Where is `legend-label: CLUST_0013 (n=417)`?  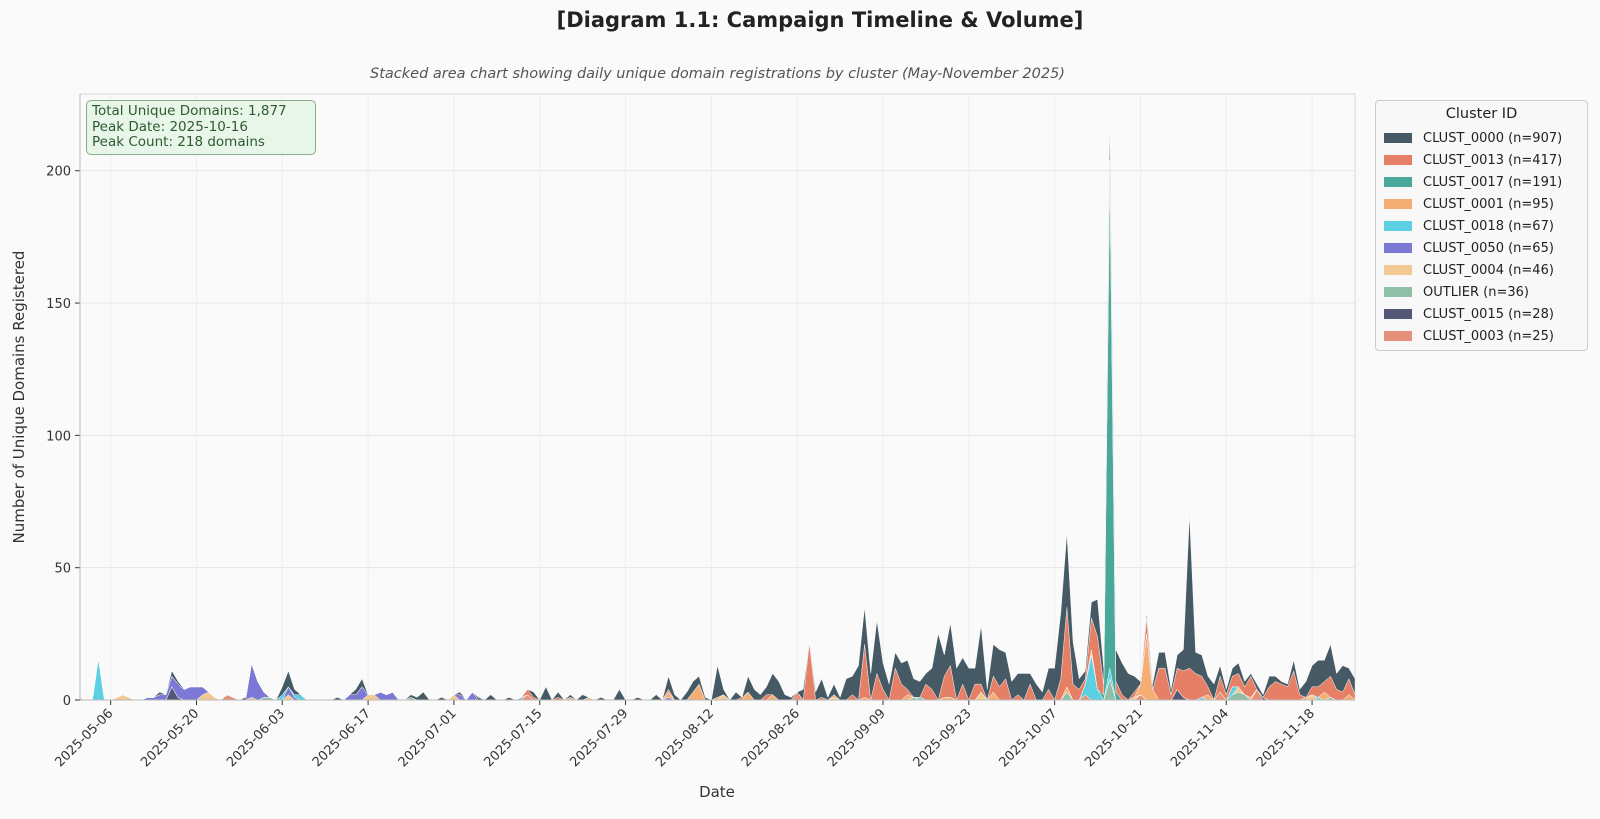 legend-label: CLUST_0013 (n=417) is located at coordinates (1493, 160).